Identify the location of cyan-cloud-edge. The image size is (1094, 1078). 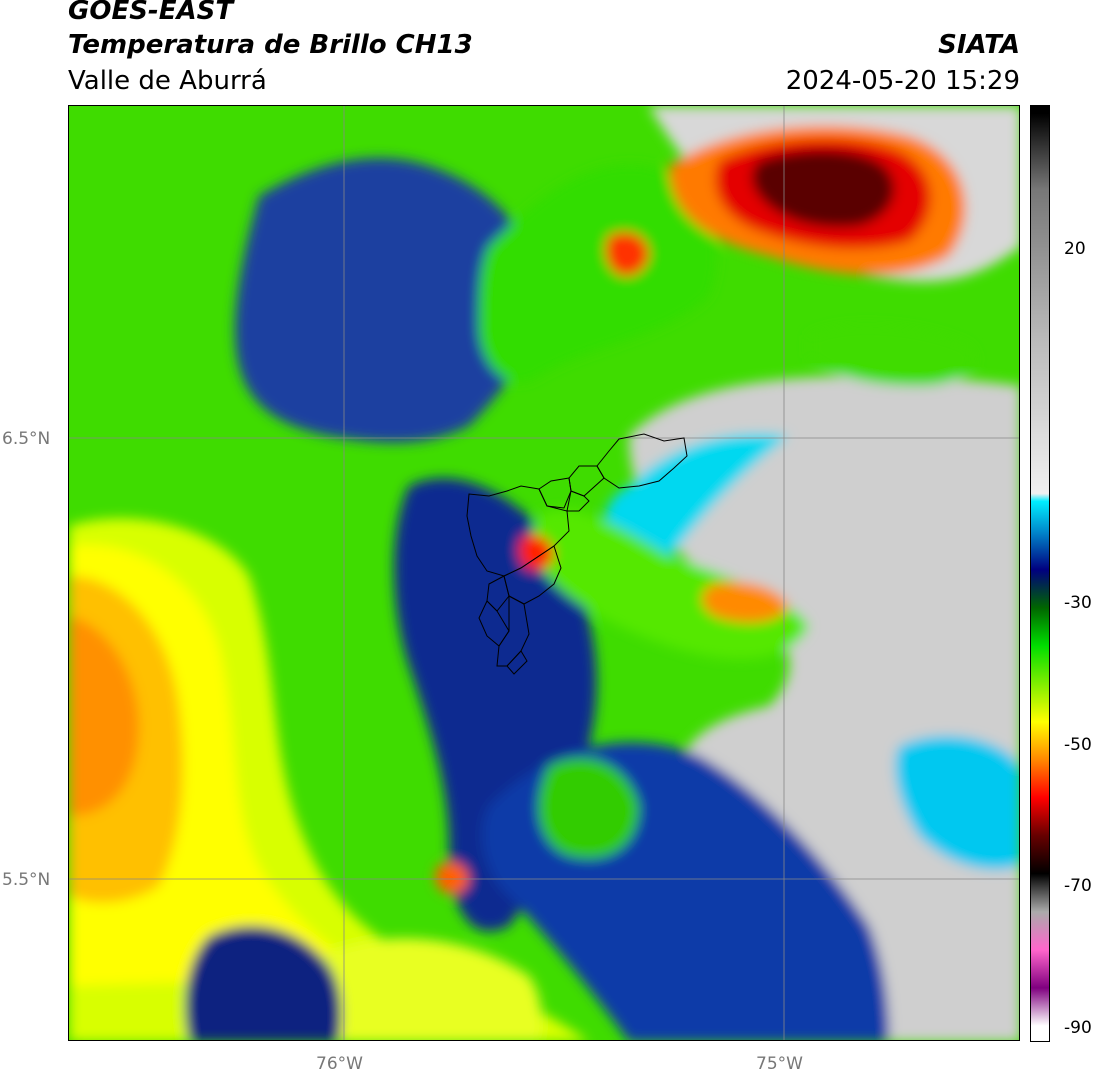
(697, 499).